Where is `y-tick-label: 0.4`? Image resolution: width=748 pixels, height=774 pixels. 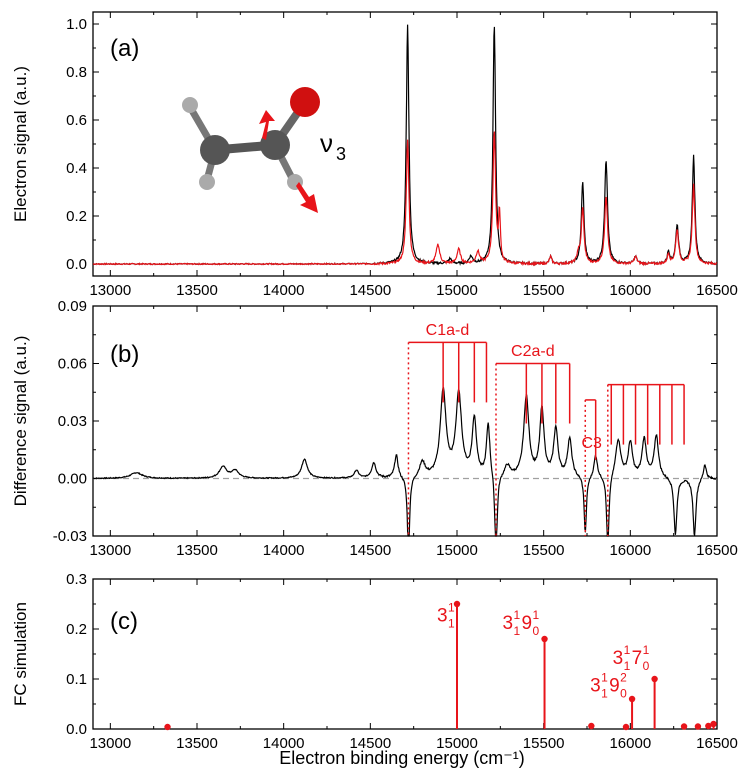
y-tick-label: 0.4 is located at coordinates (76, 168).